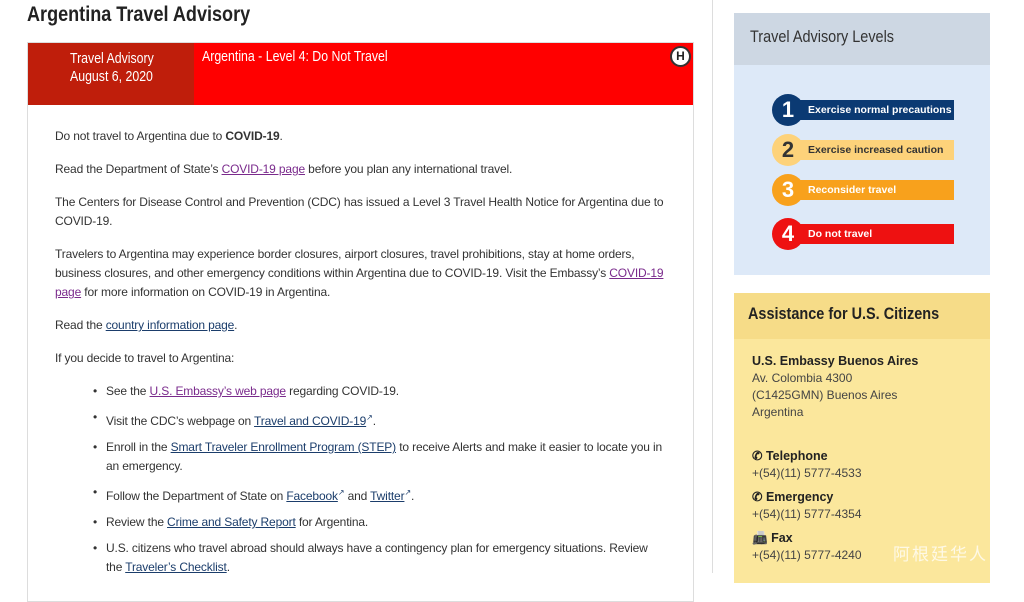 The image size is (1024, 602). What do you see at coordinates (940, 554) in the screenshot?
I see `watermark: 阿根廷华人` at bounding box center [940, 554].